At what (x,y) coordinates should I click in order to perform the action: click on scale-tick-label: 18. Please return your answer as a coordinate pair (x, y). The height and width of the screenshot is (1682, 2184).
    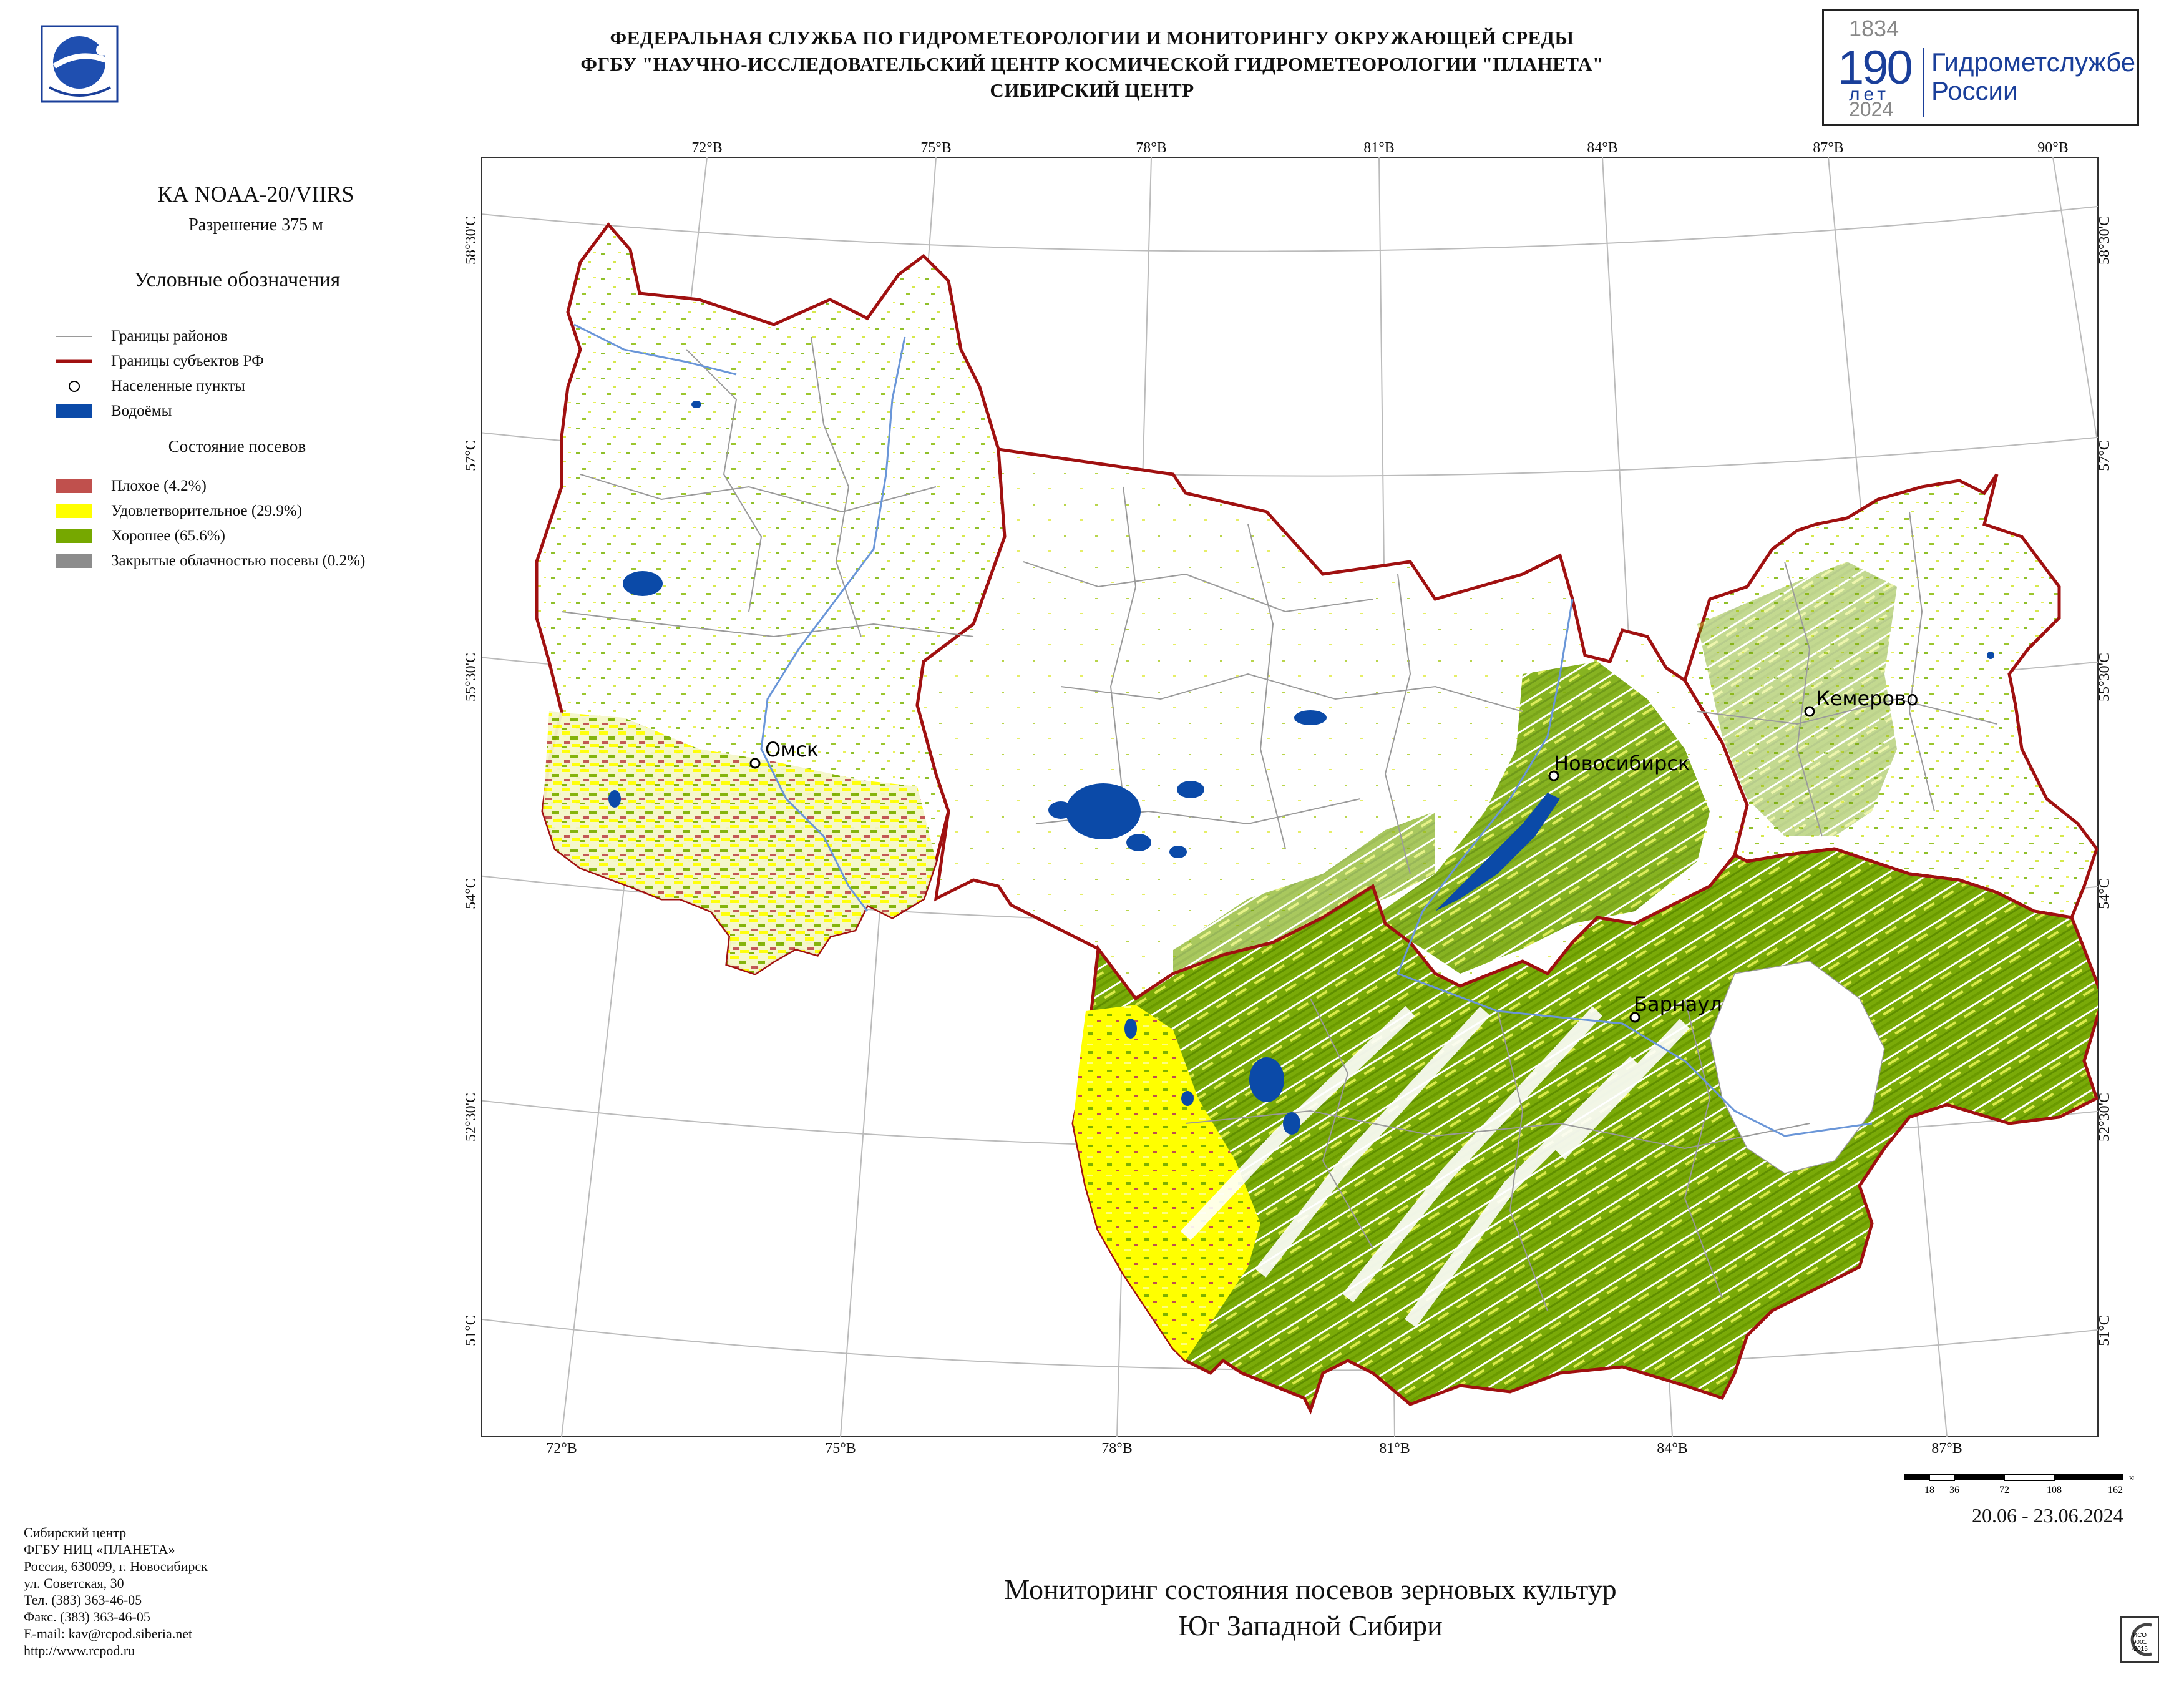
    Looking at the image, I should click on (1929, 1490).